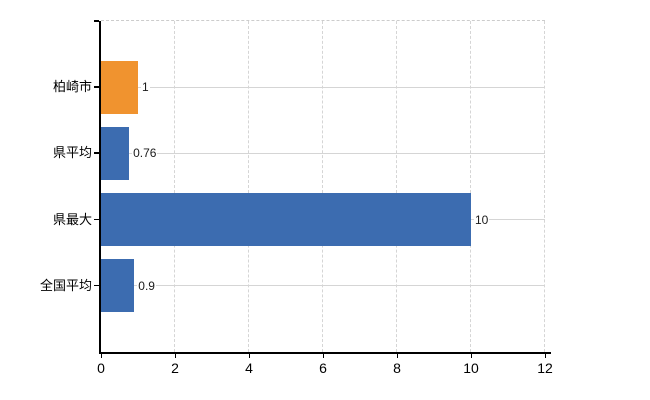 The height and width of the screenshot is (400, 650). Describe the element at coordinates (101, 368) in the screenshot. I see `x-tick-label: 0` at that location.